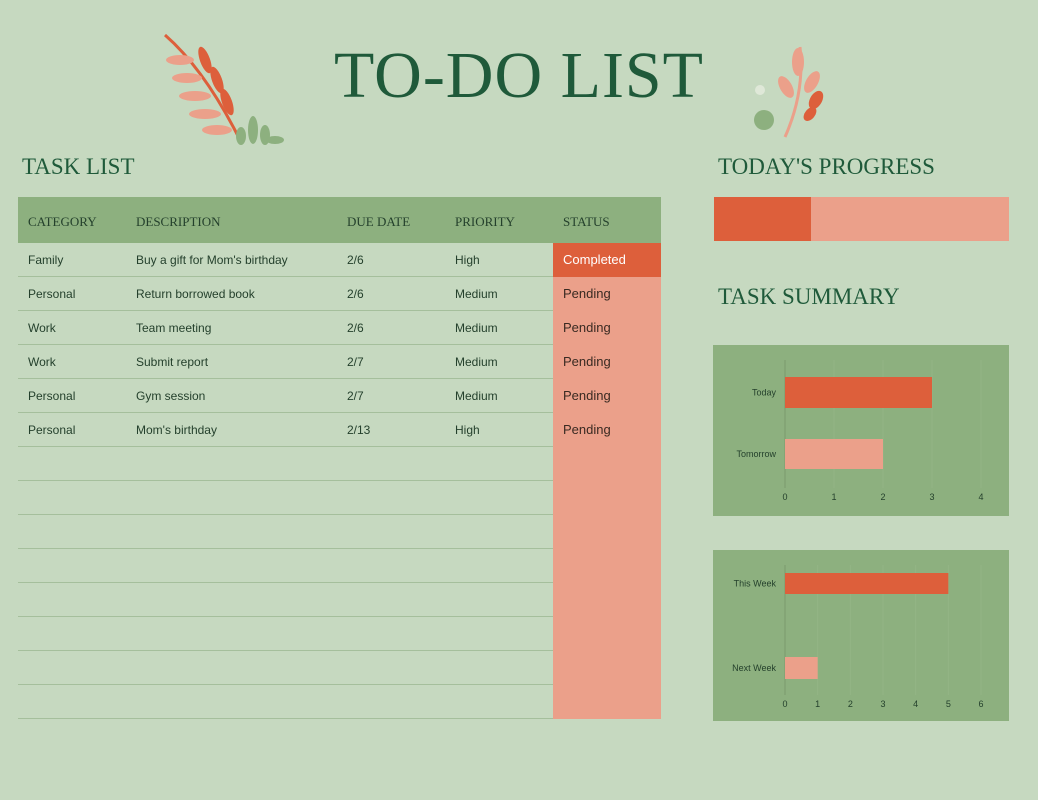 The image size is (1038, 800). I want to click on table-row: Work Submit report 2/7 Medium Pending, so click(339, 362).